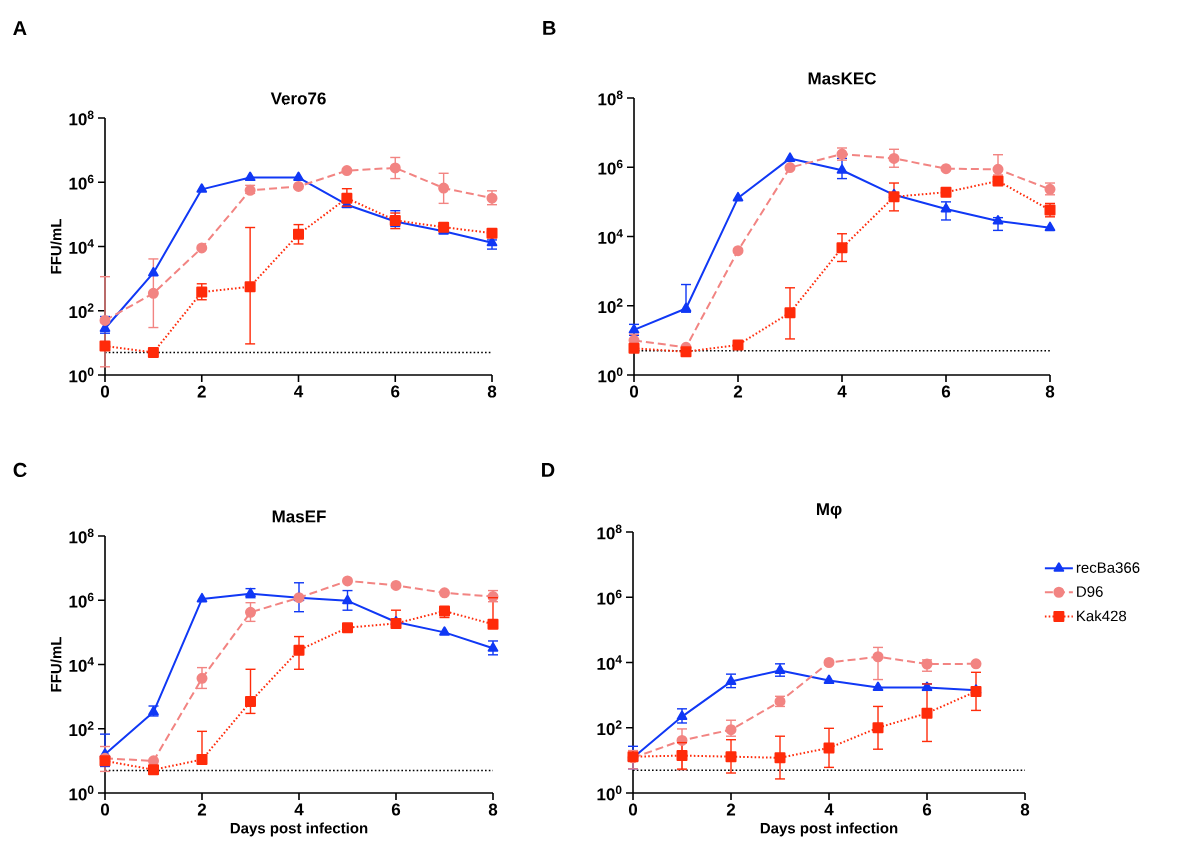  I want to click on text: D, so click(548, 470).